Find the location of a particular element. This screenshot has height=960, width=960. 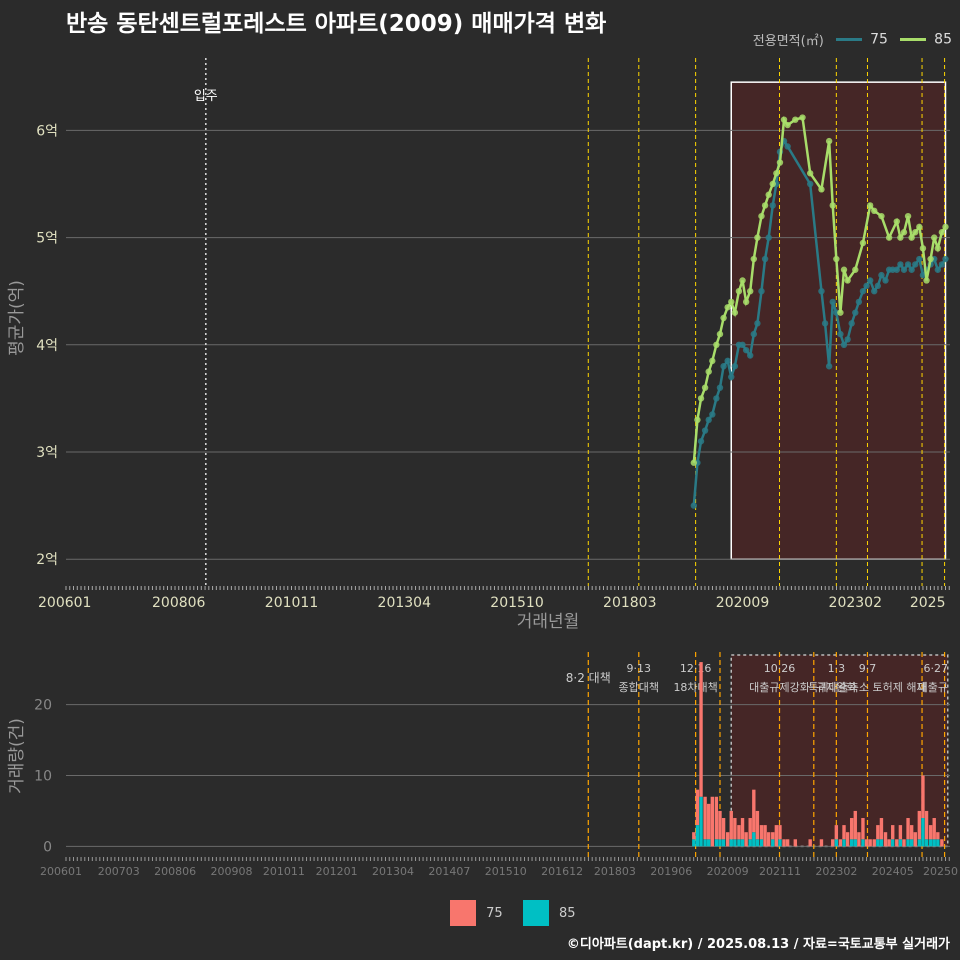

x-tick-label-volume: 201407 is located at coordinates (449, 871).